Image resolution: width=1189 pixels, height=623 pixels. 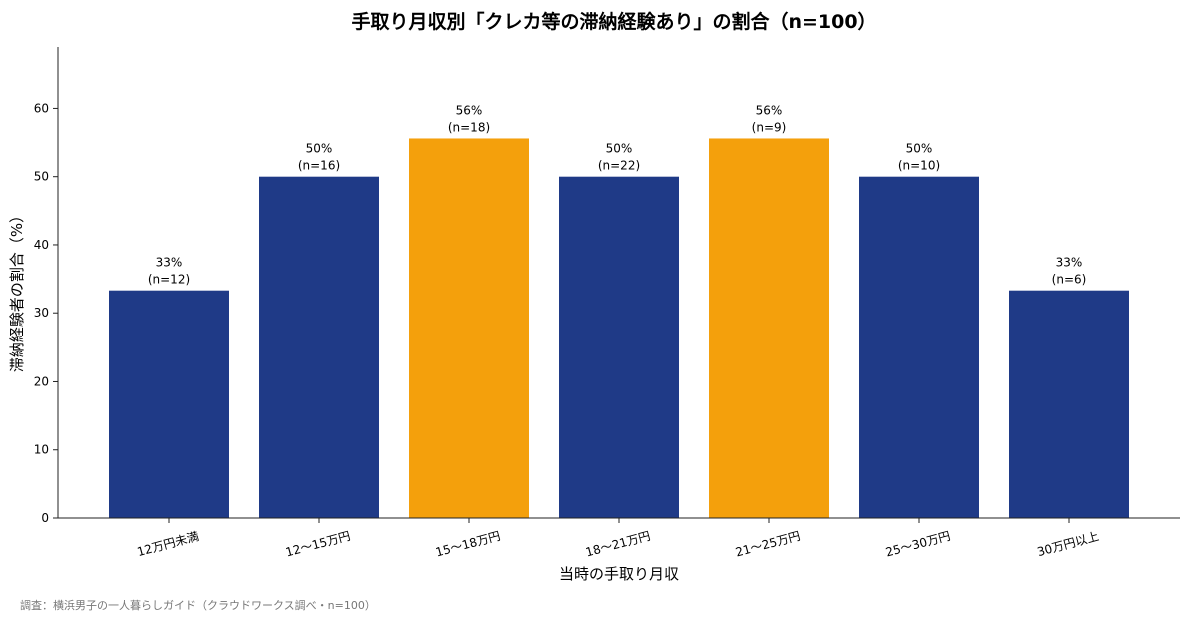 I want to click on x-axis-label: 当時の手取り月収, so click(x=619, y=574).